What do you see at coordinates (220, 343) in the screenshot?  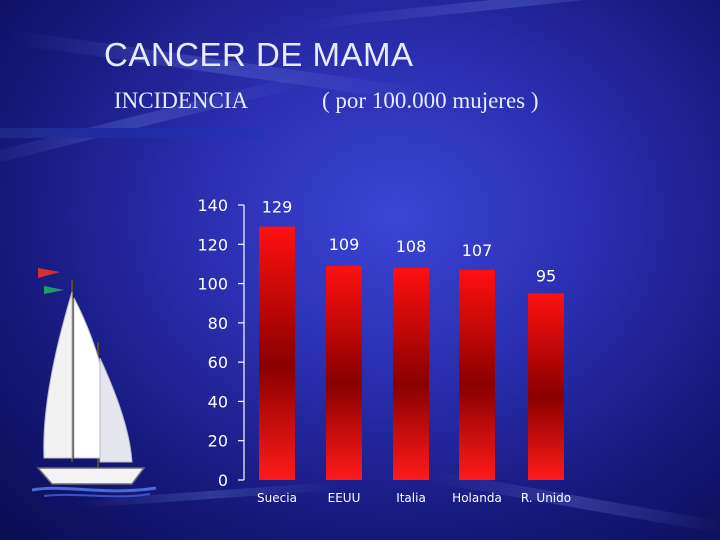 I see `y-axis-ticks: 0 20 40 60 80 100 120 140` at bounding box center [220, 343].